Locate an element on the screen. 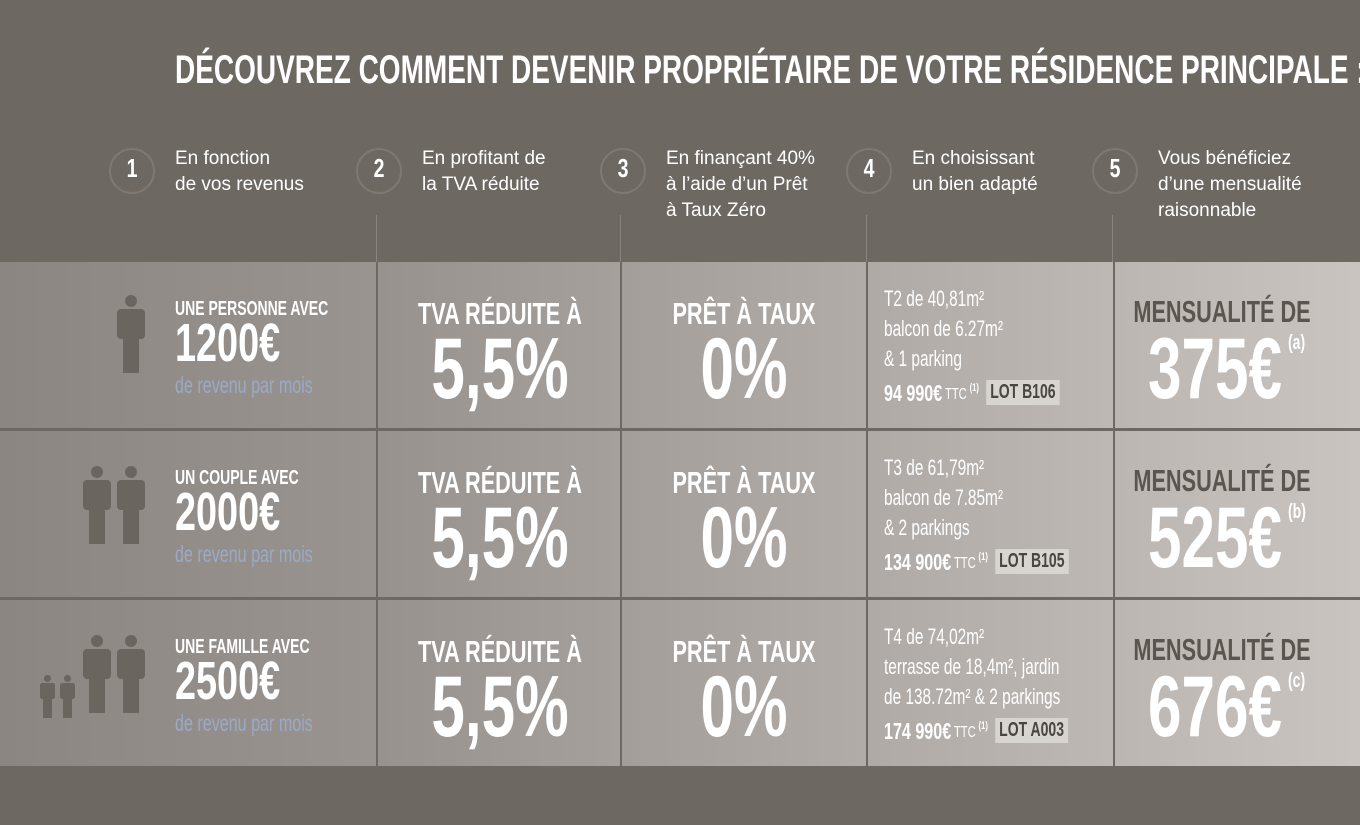 The image size is (1360, 825). step-number: 3 is located at coordinates (623, 168).